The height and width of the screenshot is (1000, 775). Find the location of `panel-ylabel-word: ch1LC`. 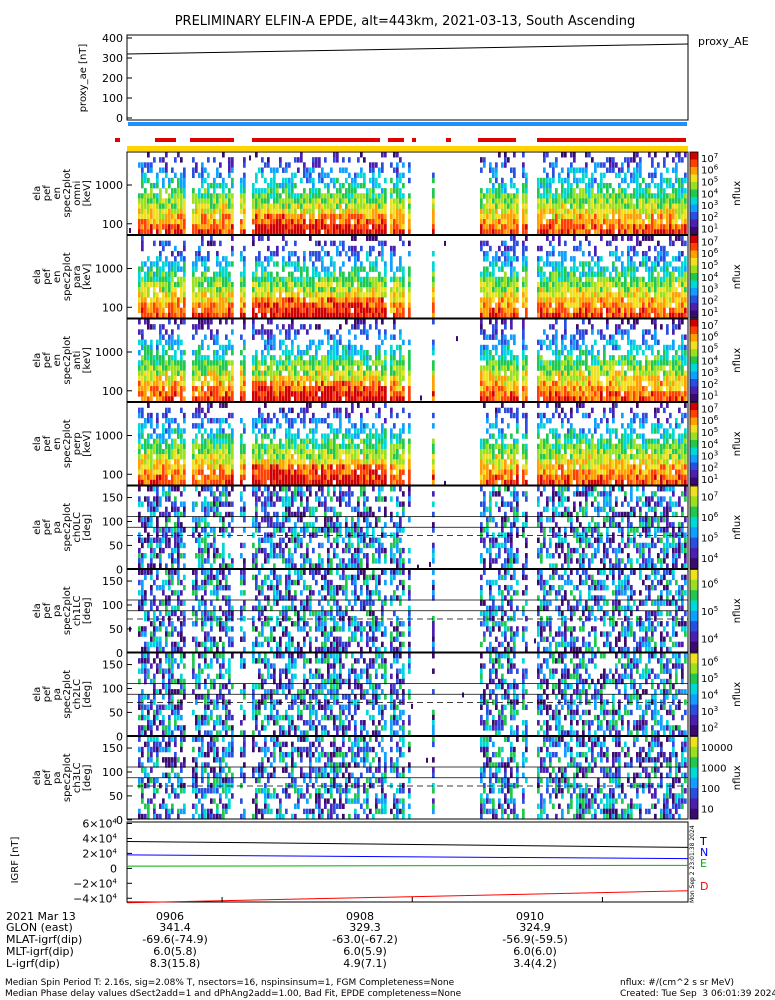

panel-ylabel-word: ch1LC is located at coordinates (77, 610).